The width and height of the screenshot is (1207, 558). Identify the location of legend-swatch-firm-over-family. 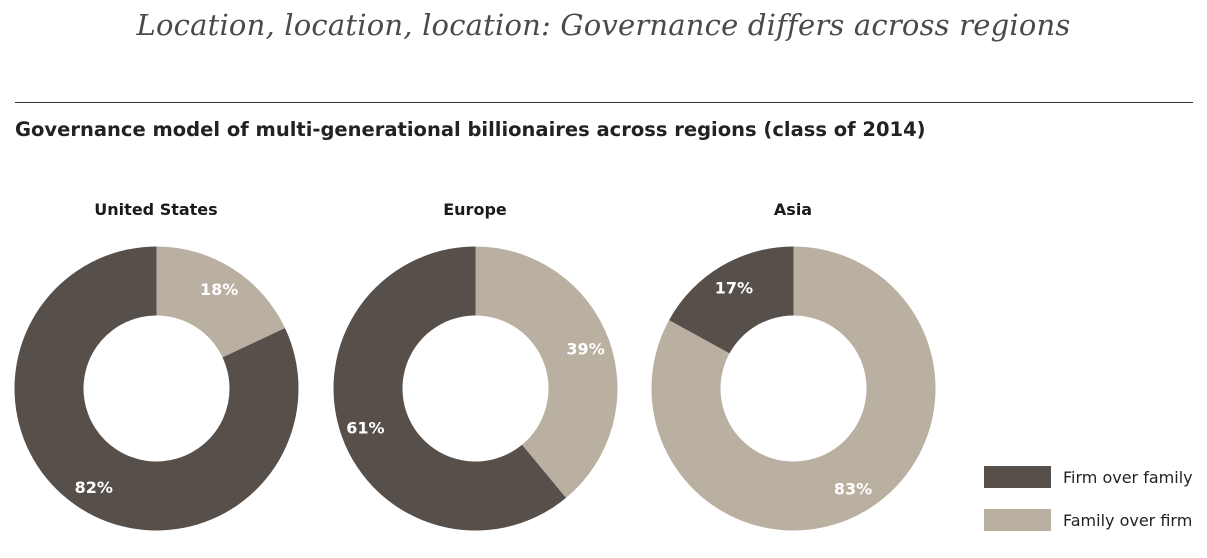
(1017, 477).